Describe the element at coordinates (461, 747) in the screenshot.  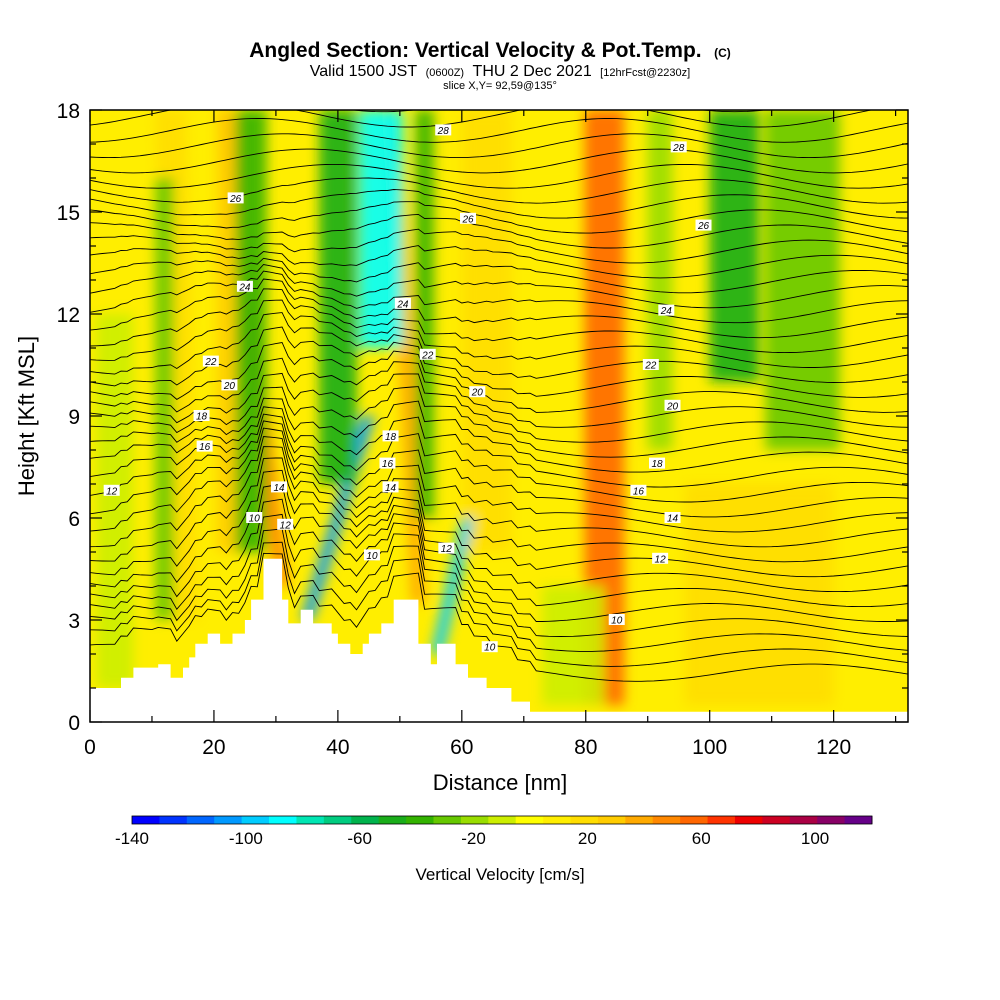
I see `x-tick-label: 60` at that location.